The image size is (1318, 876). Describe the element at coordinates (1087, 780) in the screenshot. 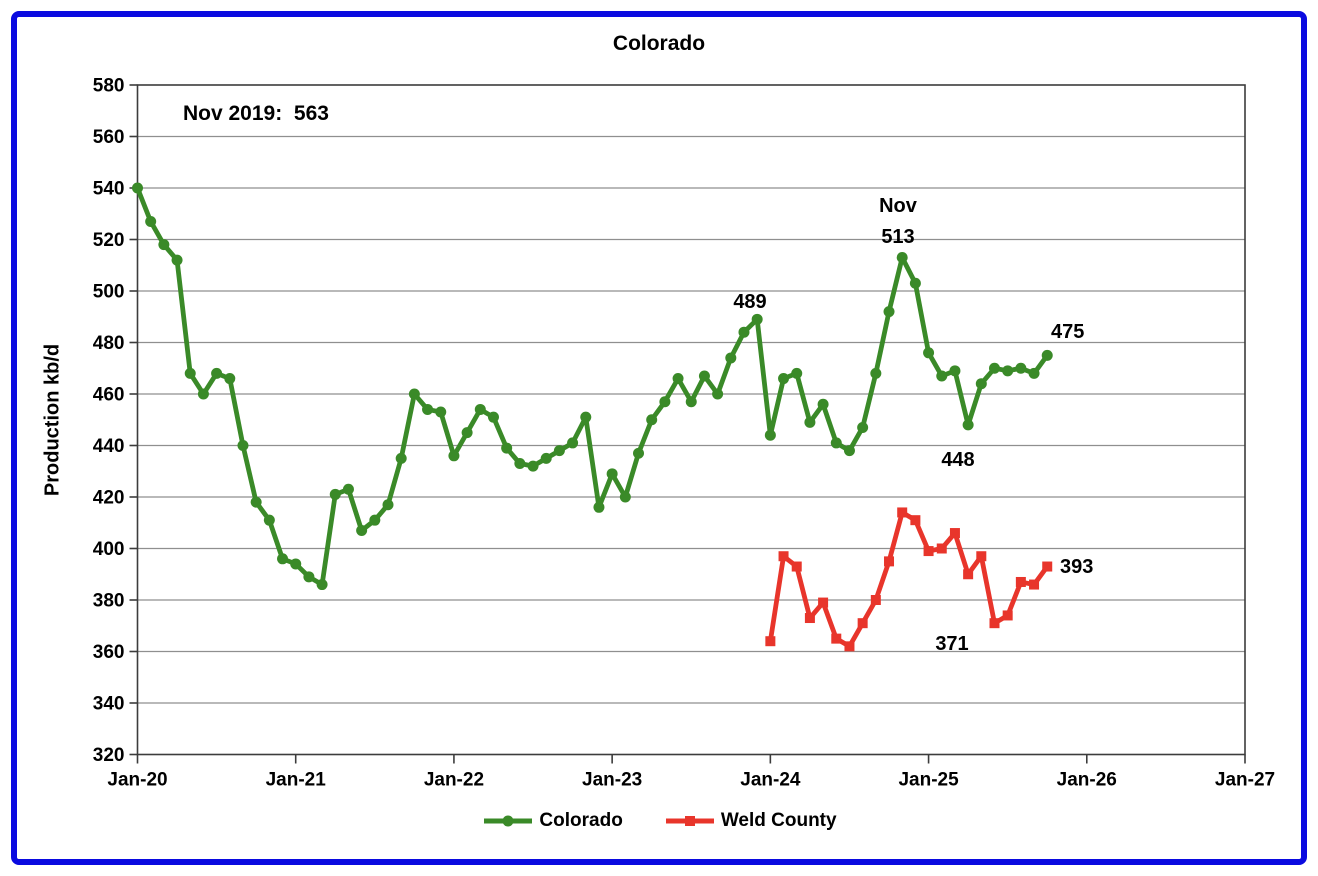

I see `x-axis-label: Jan-26` at that location.